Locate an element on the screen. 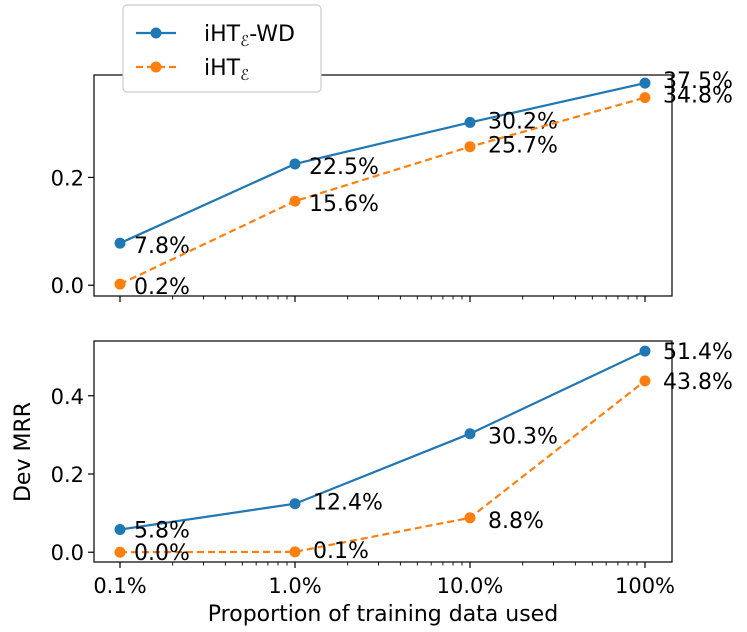 The image size is (747, 632). data-label: 0.1% is located at coordinates (341, 551).